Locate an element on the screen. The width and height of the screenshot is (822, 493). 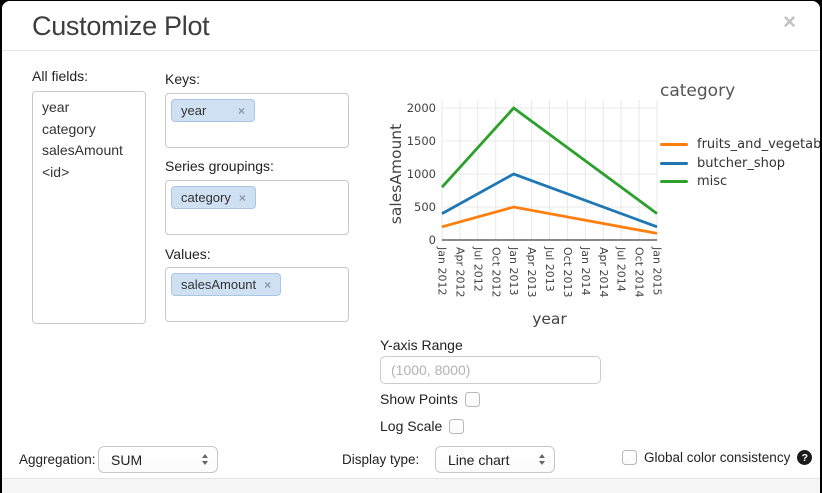
dialog-header: Customize Plot × is located at coordinates (411, 26).